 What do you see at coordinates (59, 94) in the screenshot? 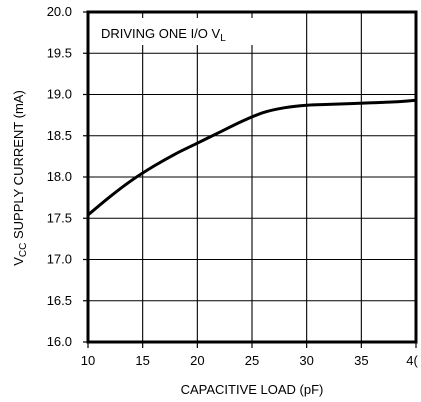
I see `y-tick-label: 19.0` at bounding box center [59, 94].